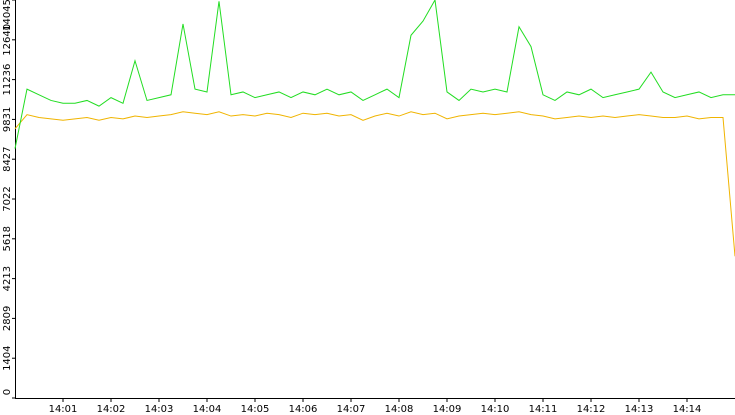 This screenshot has height=415, width=735. Describe the element at coordinates (7, 278) in the screenshot. I see `y-tick-label: 4213` at that location.